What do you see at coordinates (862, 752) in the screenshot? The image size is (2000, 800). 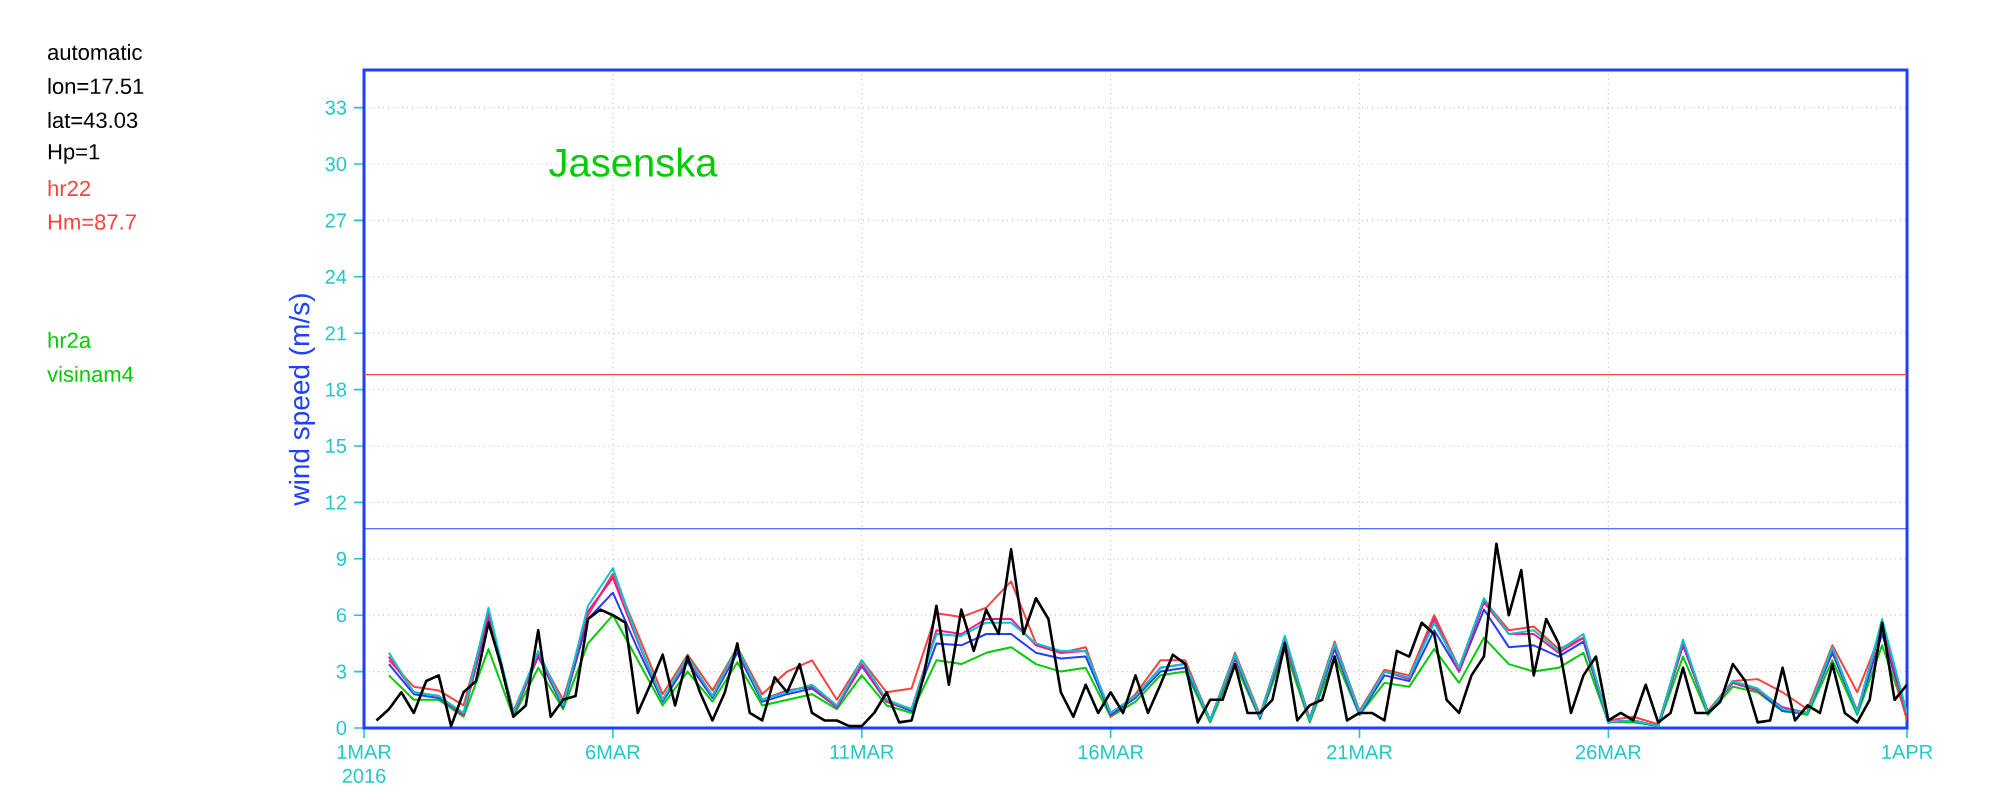 I see `x-tick-label: 11MAR` at bounding box center [862, 752].